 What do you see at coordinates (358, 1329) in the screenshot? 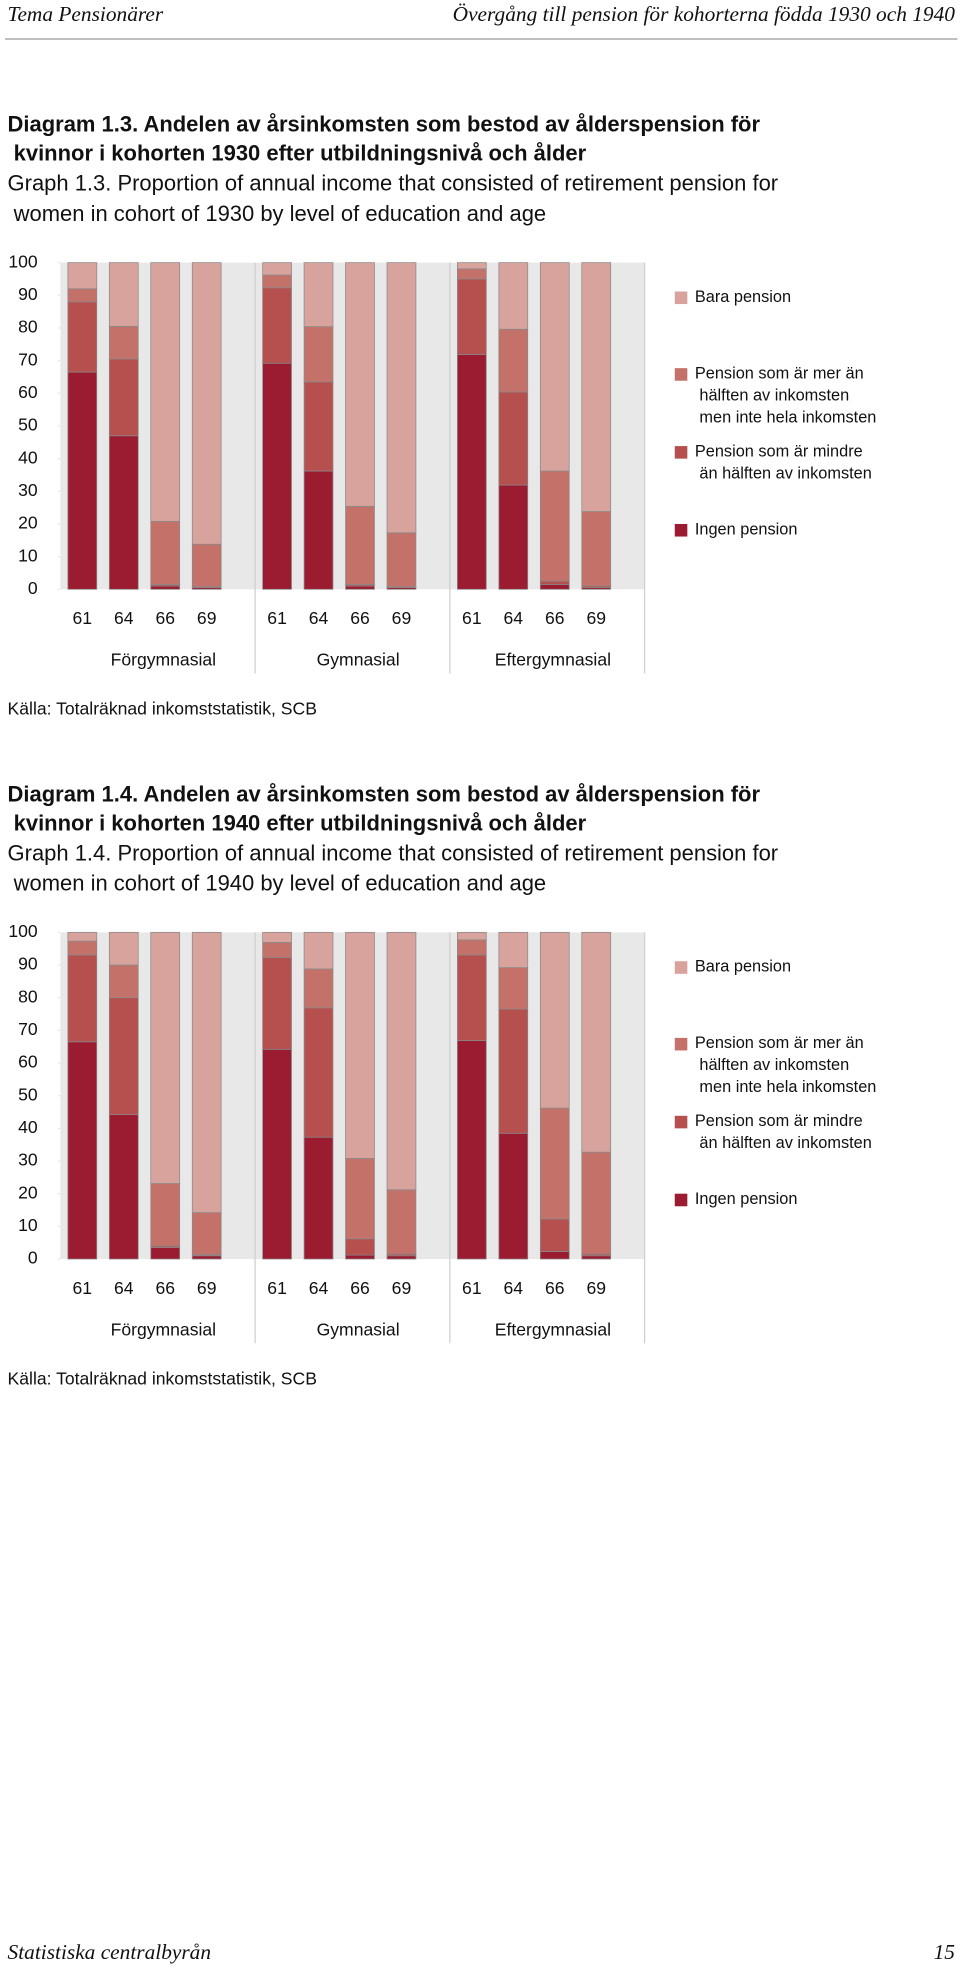
I see `group-label: Gymnasial` at bounding box center [358, 1329].